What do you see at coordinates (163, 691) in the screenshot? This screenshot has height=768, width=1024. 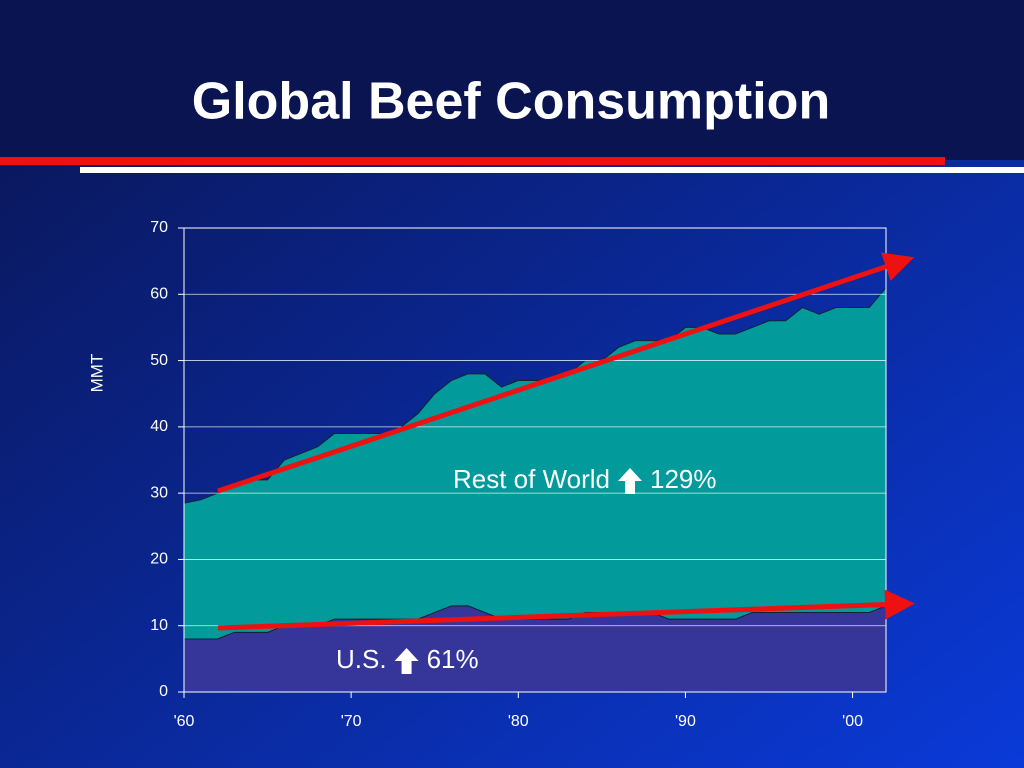 I see `y-tick-label: 0` at bounding box center [163, 691].